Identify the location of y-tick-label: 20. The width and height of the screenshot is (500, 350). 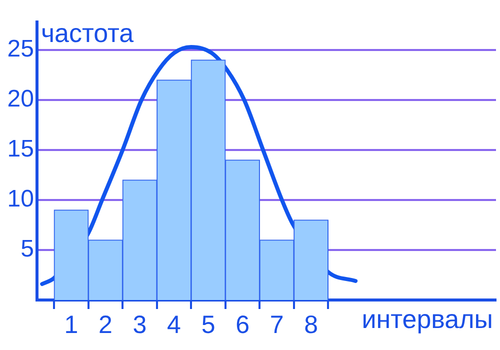
(20, 99).